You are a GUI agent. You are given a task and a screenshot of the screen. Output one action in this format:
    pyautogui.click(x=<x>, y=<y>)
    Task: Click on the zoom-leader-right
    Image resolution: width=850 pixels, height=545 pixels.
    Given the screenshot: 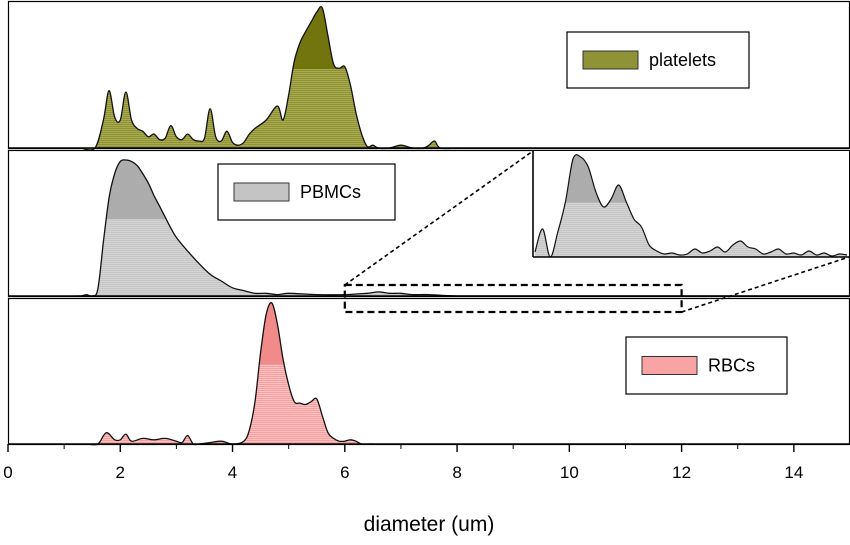 What is the action you would take?
    pyautogui.click(x=765, y=284)
    